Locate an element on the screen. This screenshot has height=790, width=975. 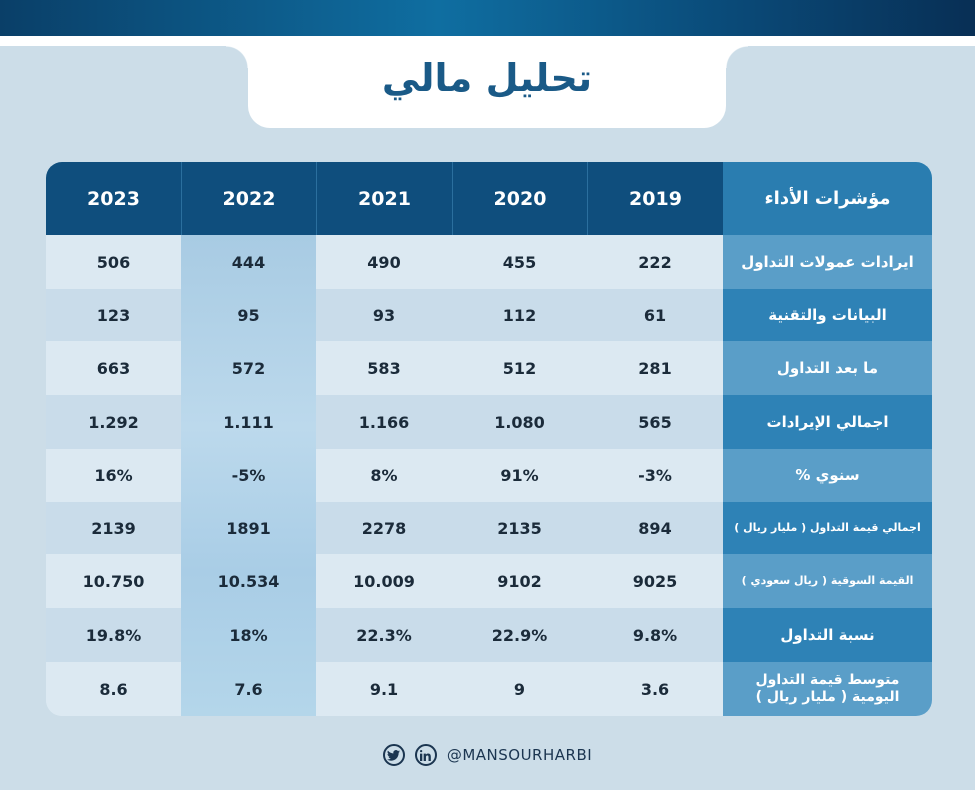
table-cell: 506 is located at coordinates (113, 262).